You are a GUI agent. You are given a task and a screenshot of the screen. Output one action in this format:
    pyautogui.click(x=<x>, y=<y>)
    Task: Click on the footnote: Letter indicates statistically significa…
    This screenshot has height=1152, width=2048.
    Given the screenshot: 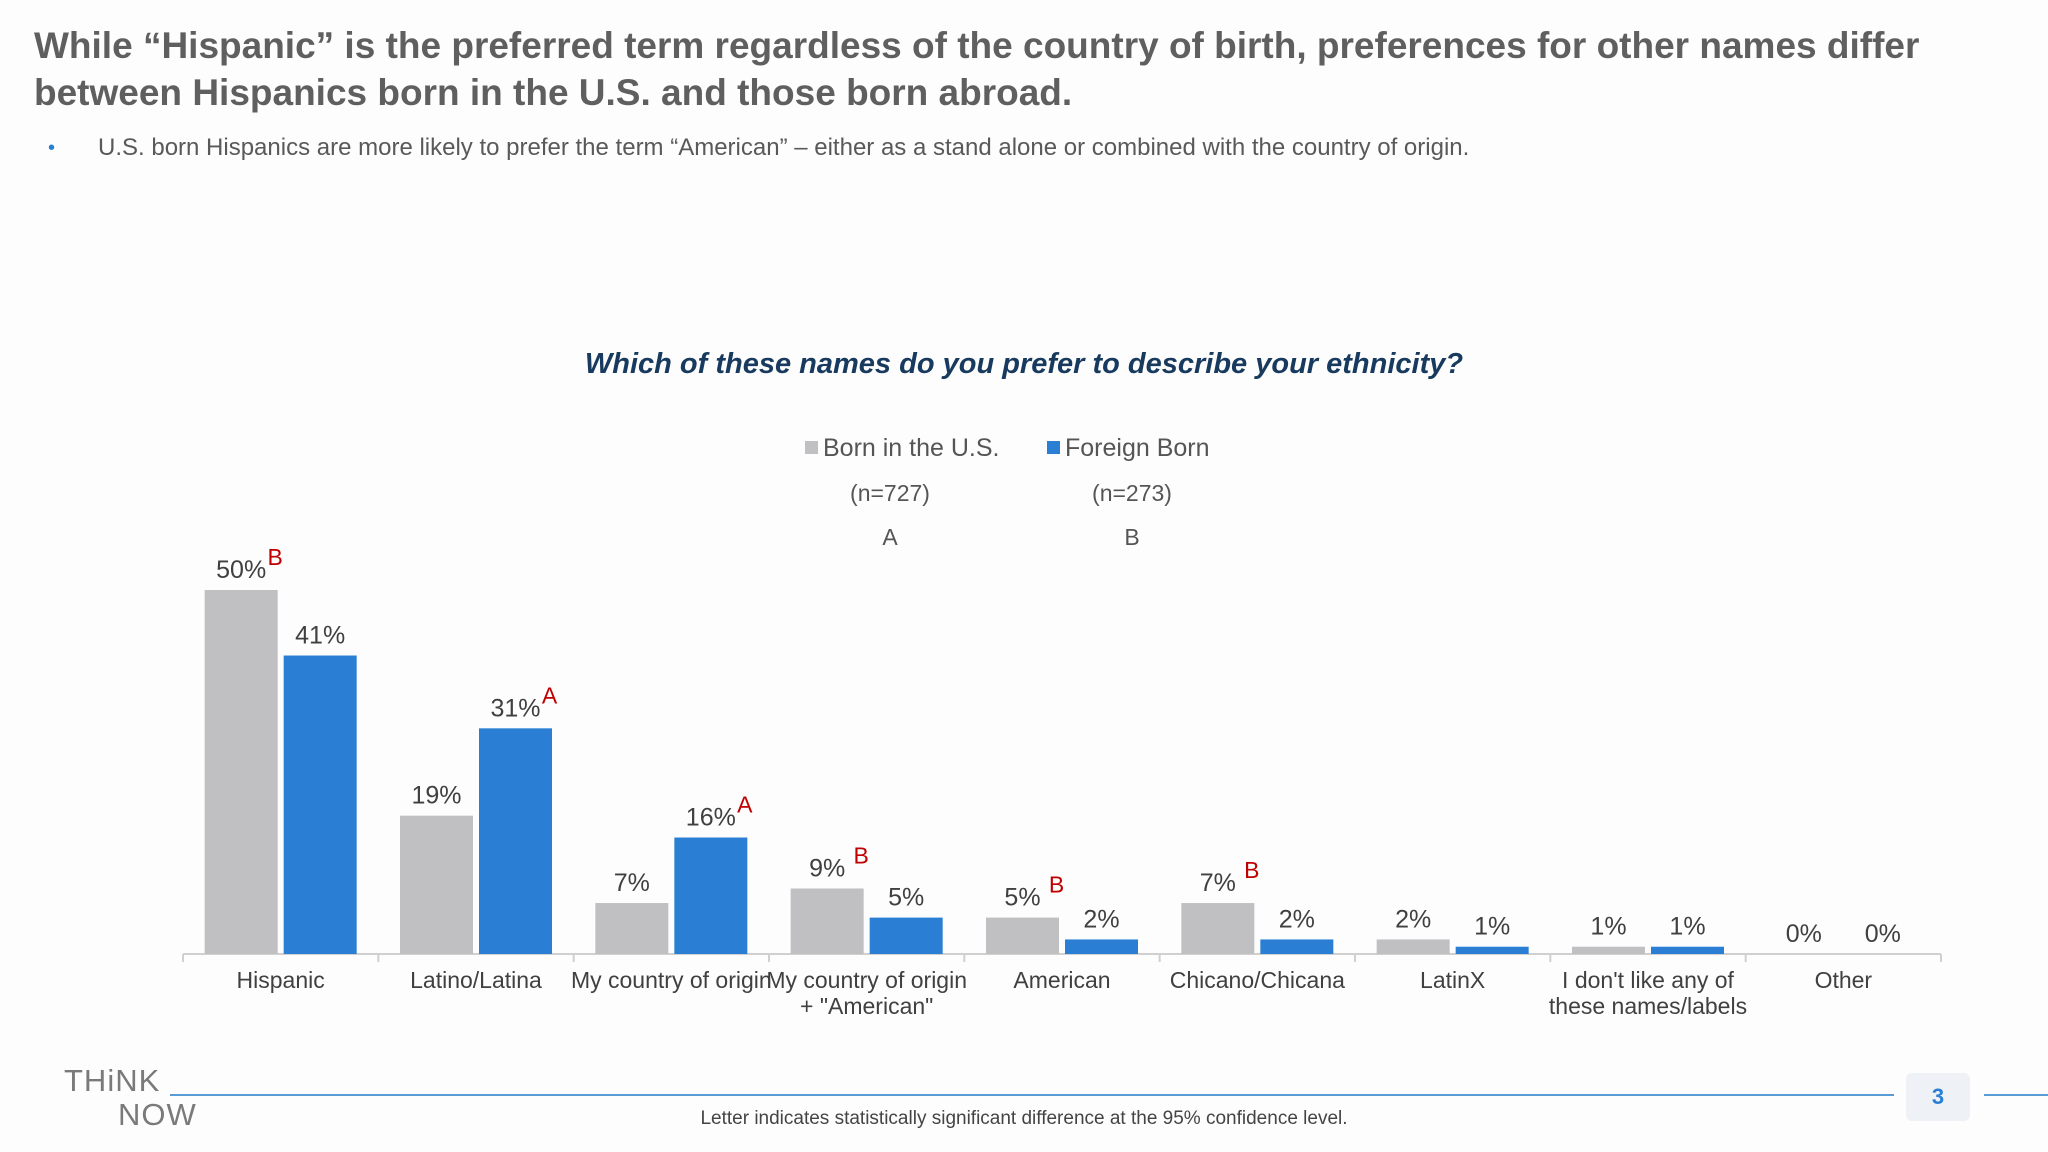 What is the action you would take?
    pyautogui.click(x=1024, y=1118)
    